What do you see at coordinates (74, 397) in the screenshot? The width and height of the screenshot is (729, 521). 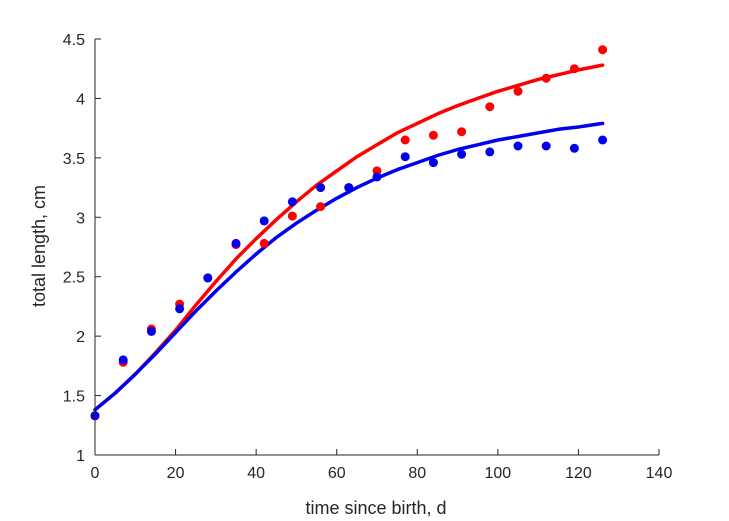 I see `y-tick-label: 1.5` at bounding box center [74, 397].